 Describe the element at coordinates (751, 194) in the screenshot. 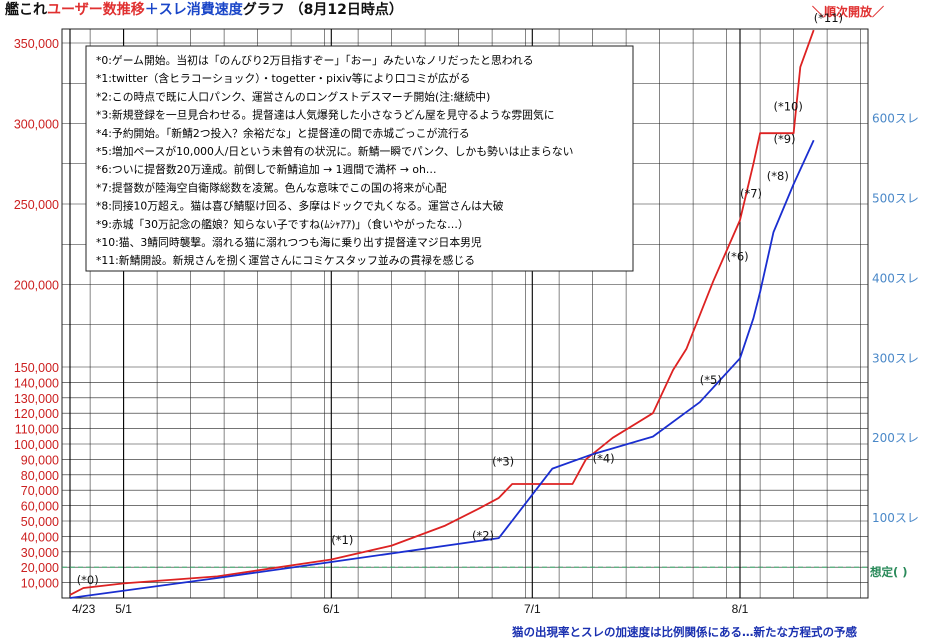

I see `annotation-label: (*7)` at that location.